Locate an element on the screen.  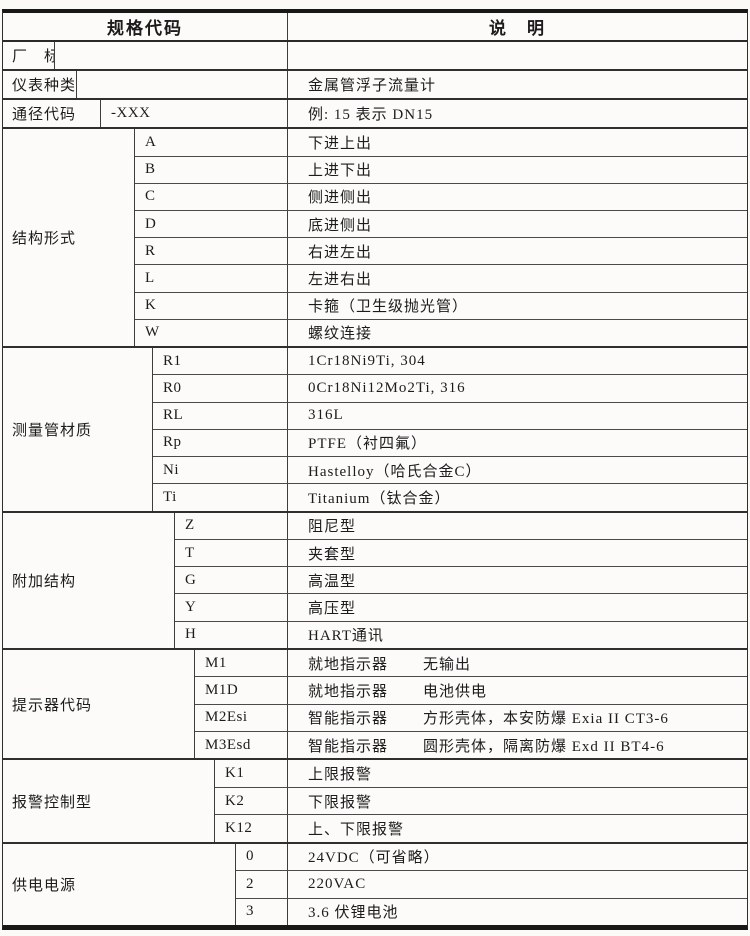
code-cell: K12 is located at coordinates (251, 828).